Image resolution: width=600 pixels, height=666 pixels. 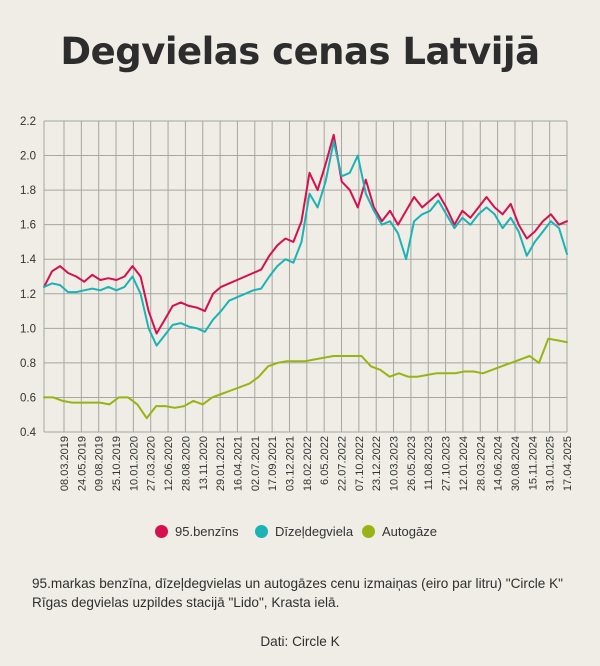 What do you see at coordinates (308, 463) in the screenshot?
I see `x-tick-label: 18.02.2022` at bounding box center [308, 463].